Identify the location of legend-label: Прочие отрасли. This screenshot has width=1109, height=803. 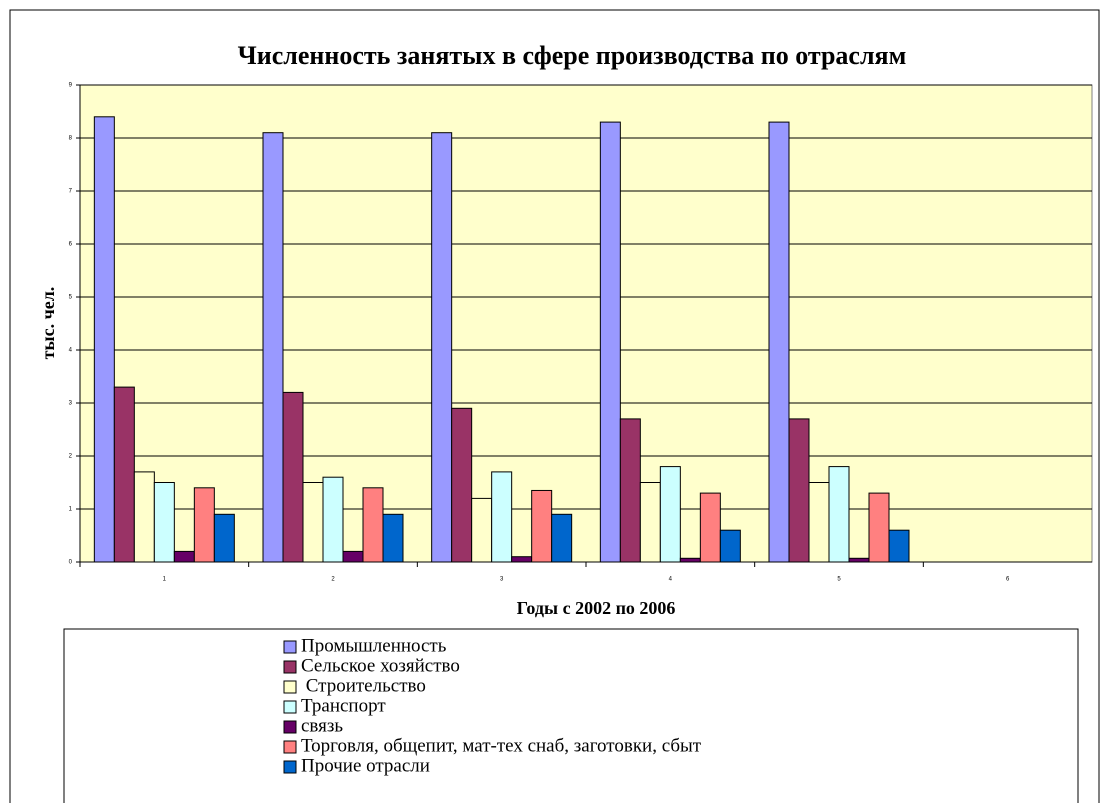
(365, 765).